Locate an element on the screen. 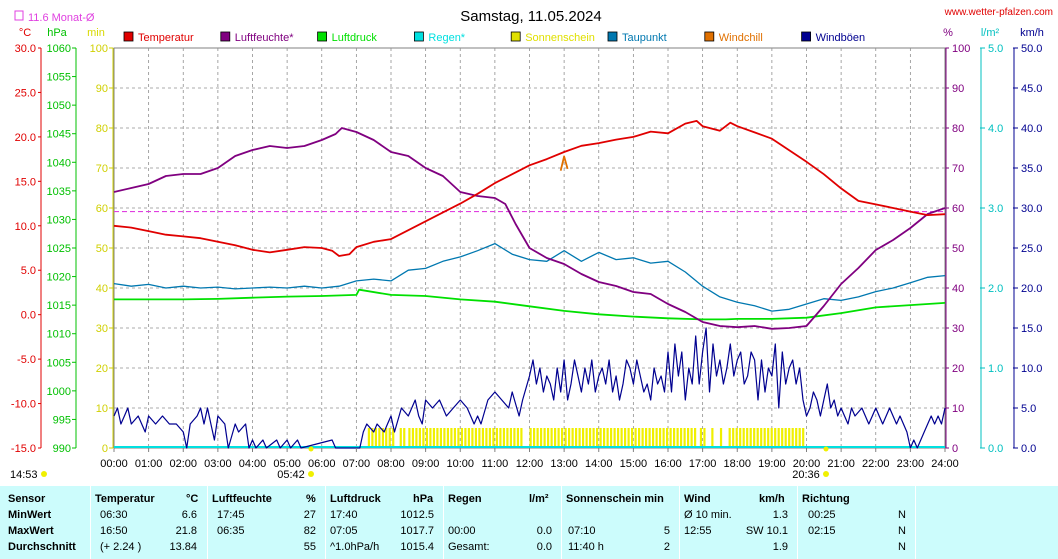 Image resolution: width=1058 pixels, height=559 pixels. site-url: www.wetter-pfalzen.com is located at coordinates (998, 12).